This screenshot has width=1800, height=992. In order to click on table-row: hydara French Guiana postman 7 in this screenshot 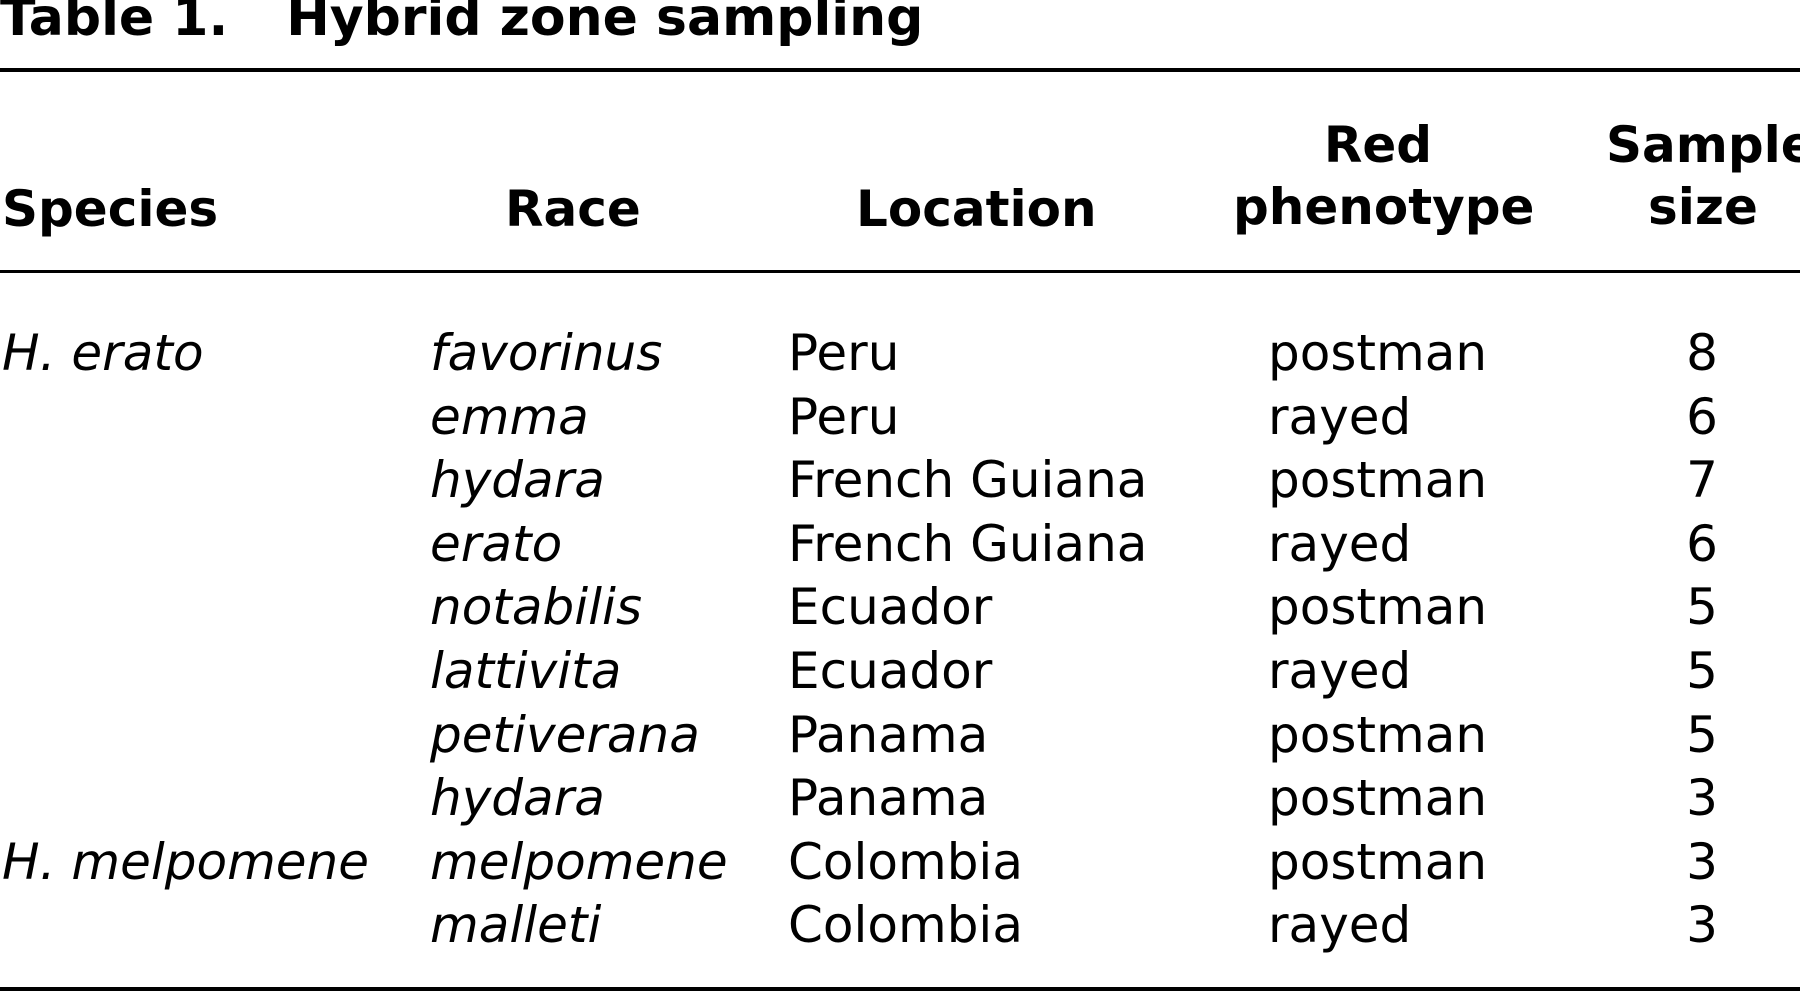, I will do `click(900, 481)`.